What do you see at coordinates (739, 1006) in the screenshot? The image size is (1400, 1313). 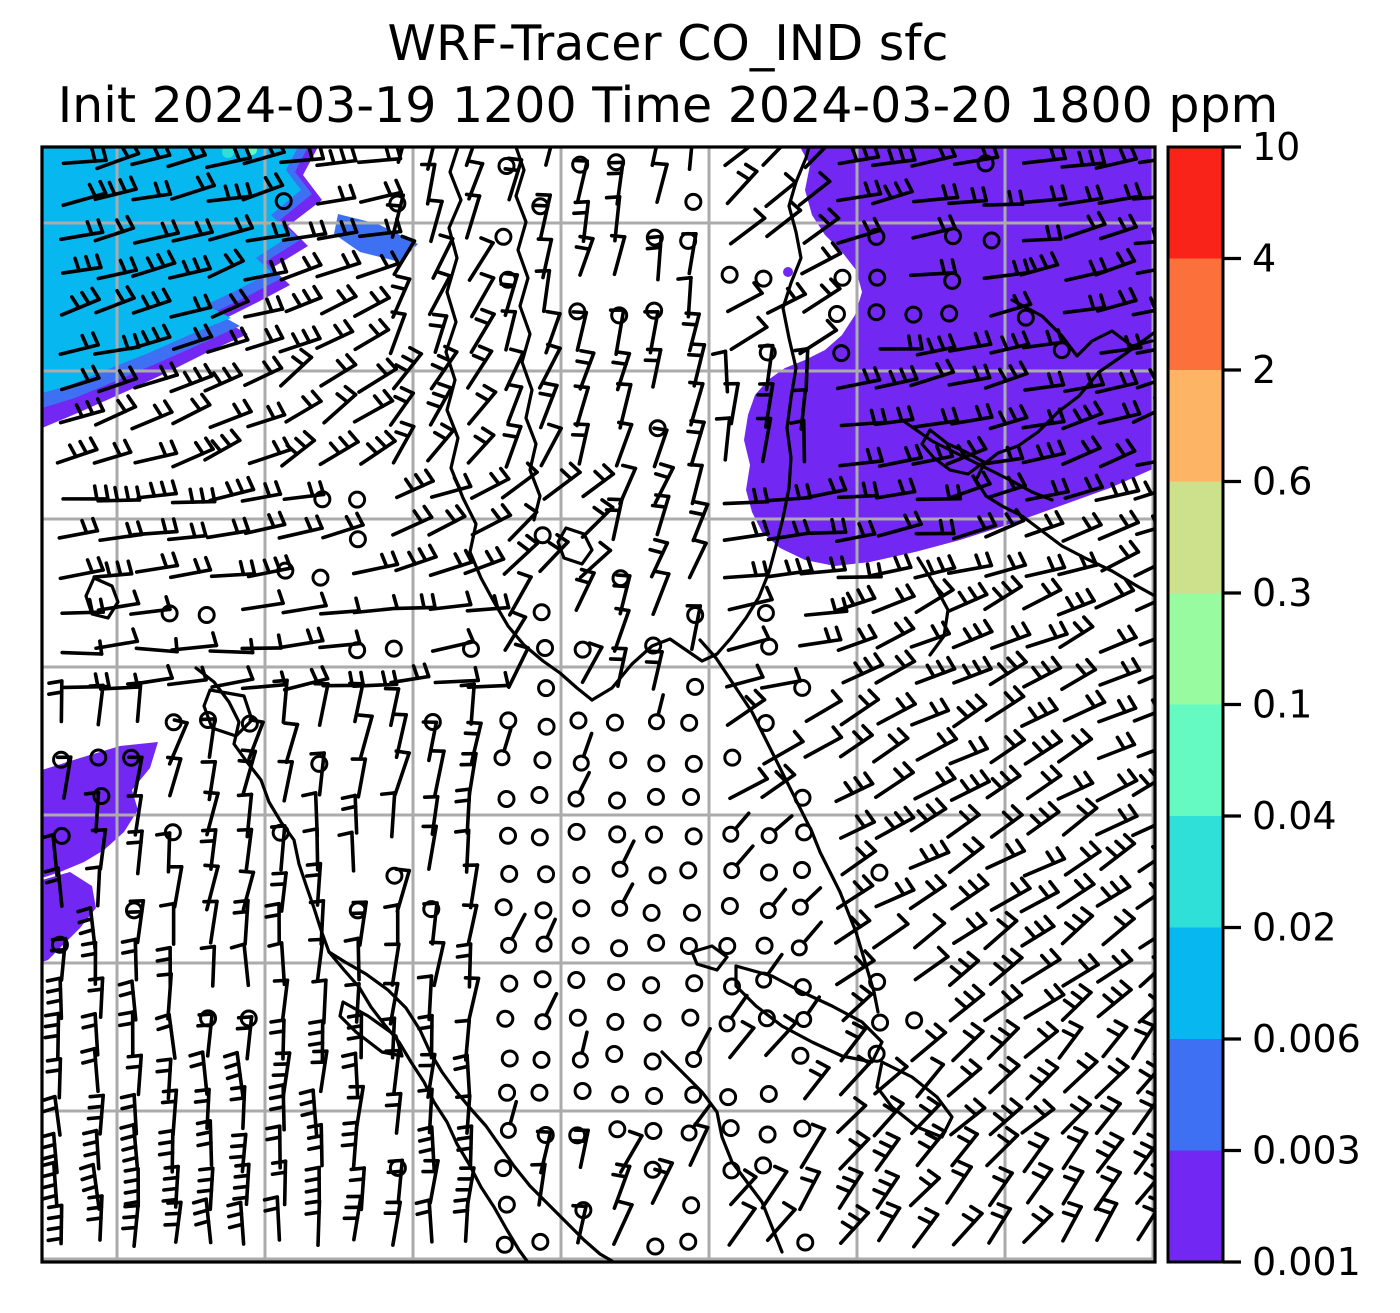 I see `light-wind-stick` at bounding box center [739, 1006].